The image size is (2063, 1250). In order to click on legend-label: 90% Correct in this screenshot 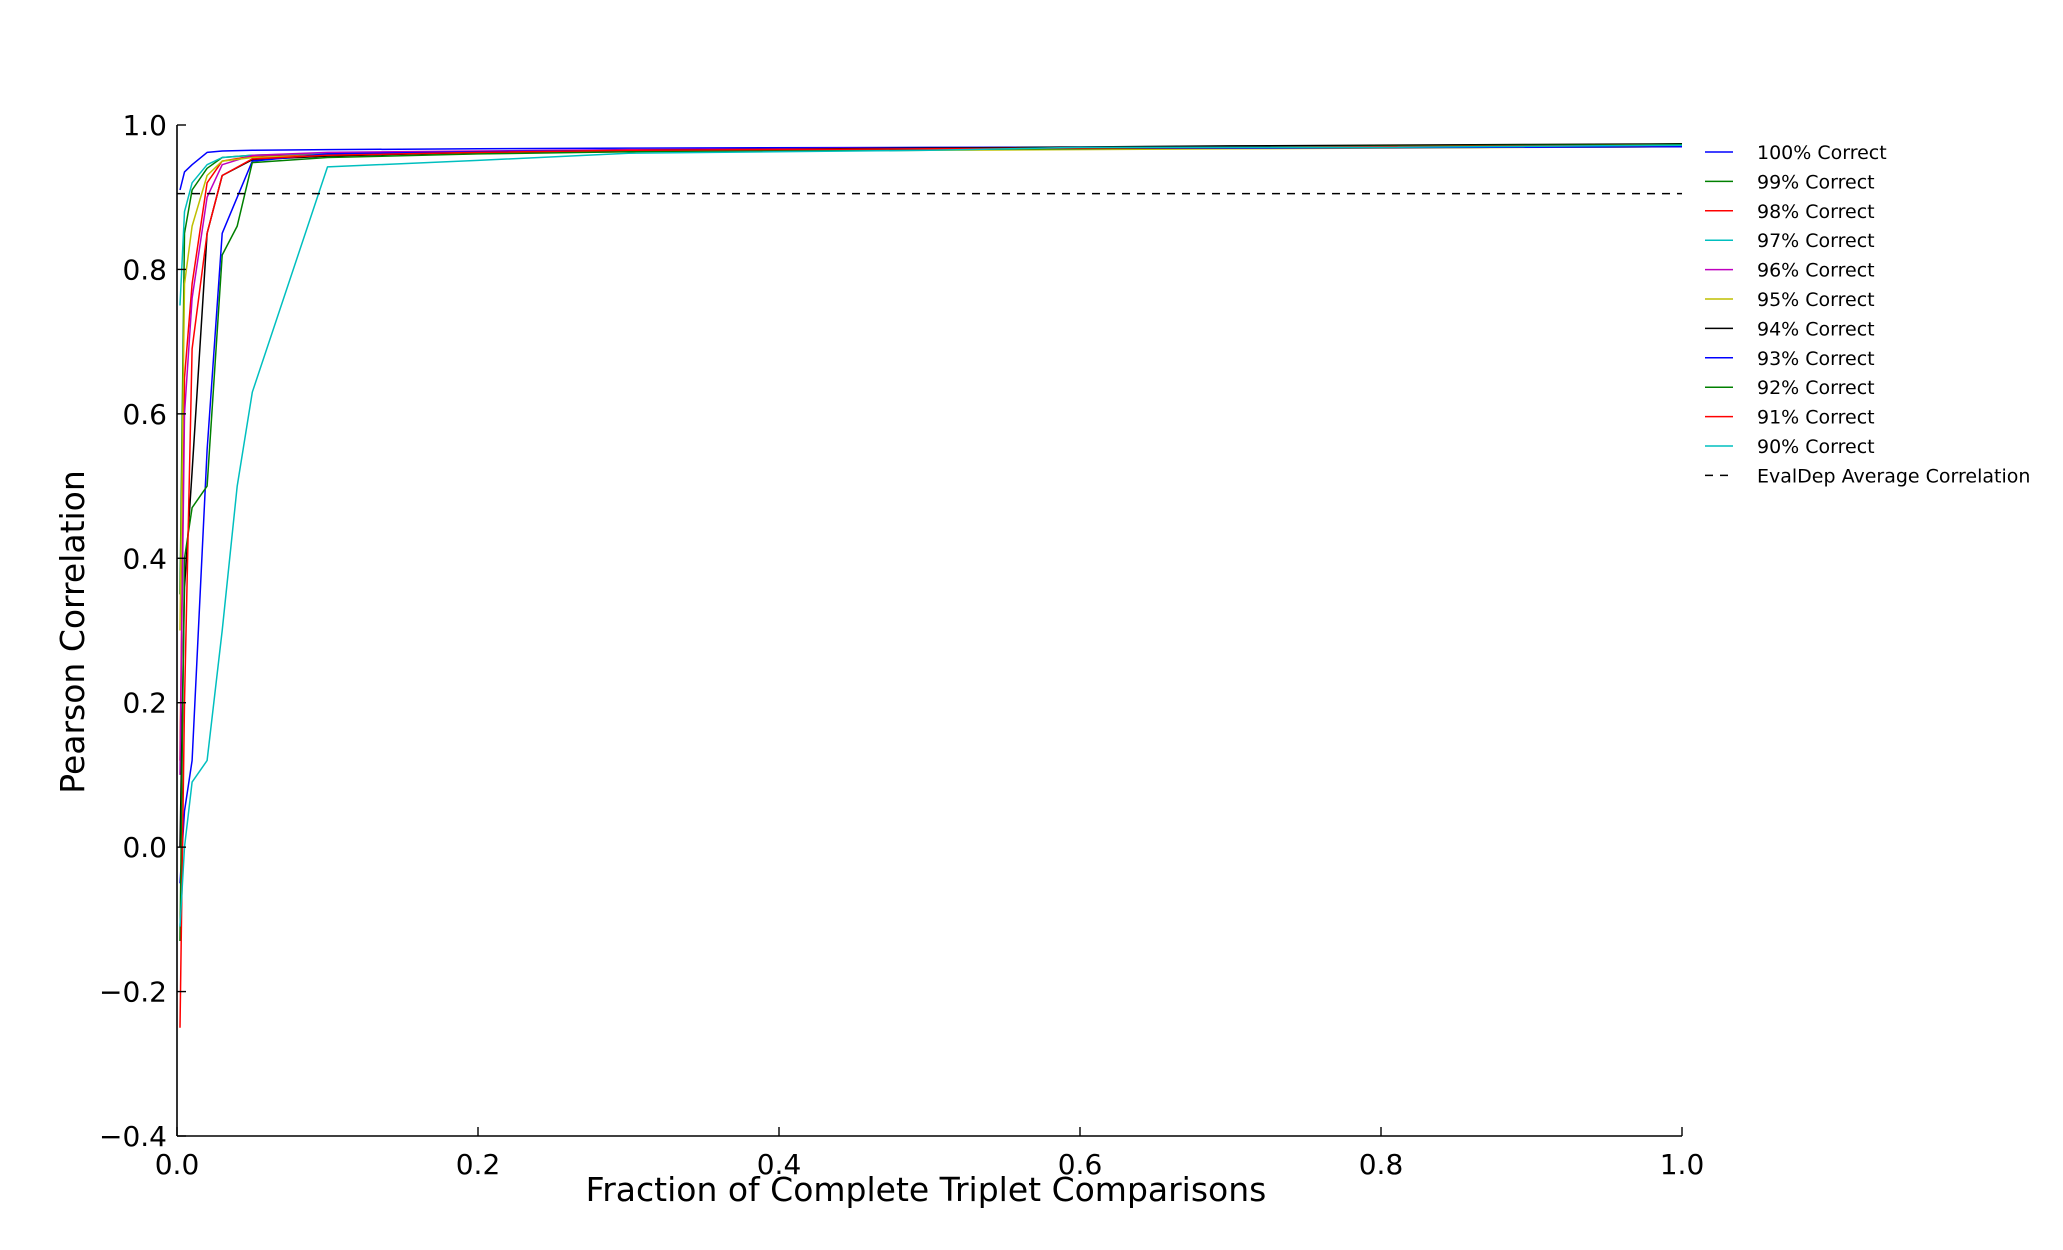, I will do `click(1816, 447)`.